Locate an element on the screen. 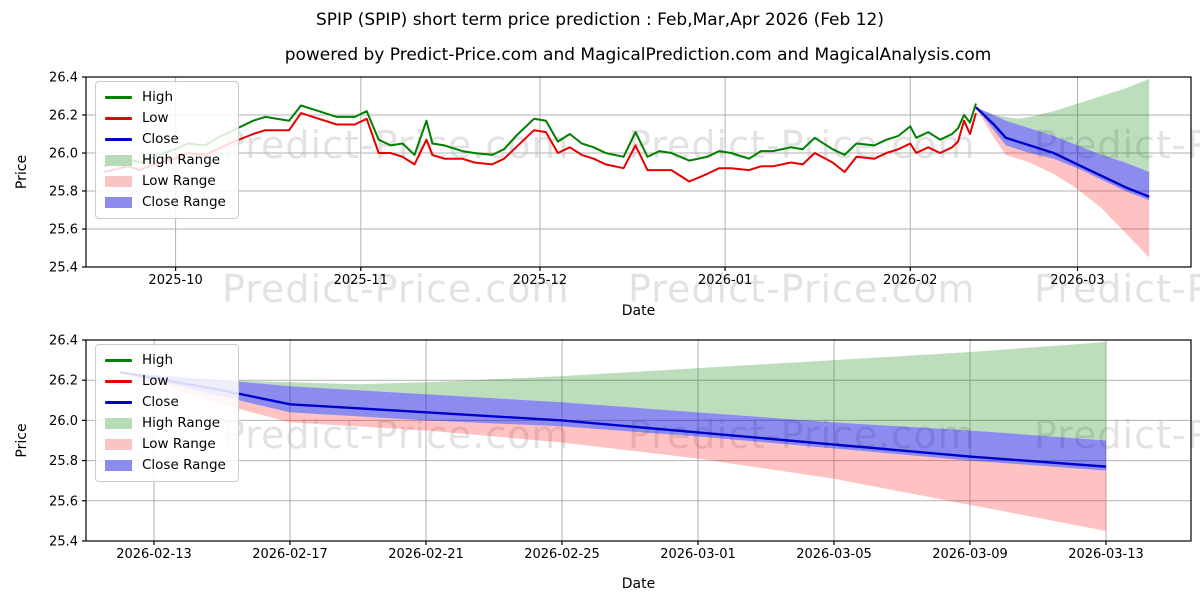 The width and height of the screenshot is (1200, 600). x-tick-label: 2025-12 is located at coordinates (540, 280).